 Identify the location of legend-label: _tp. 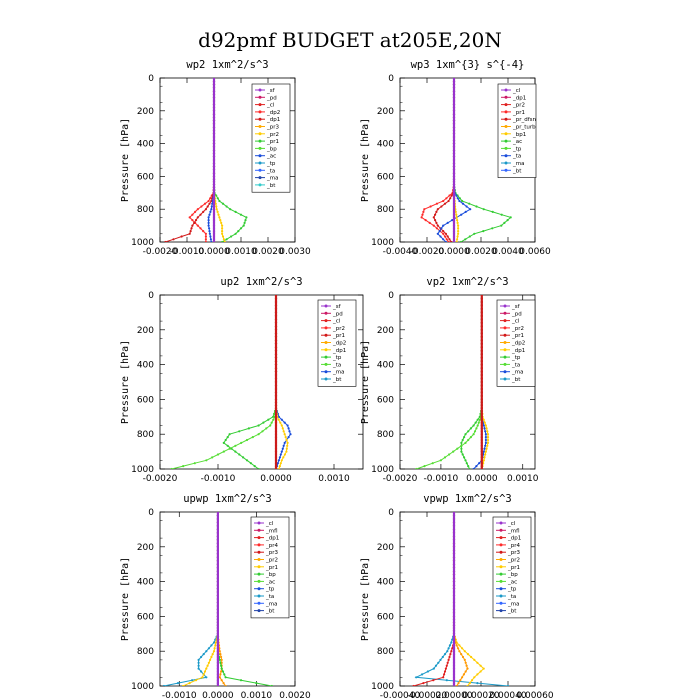
(271, 164).